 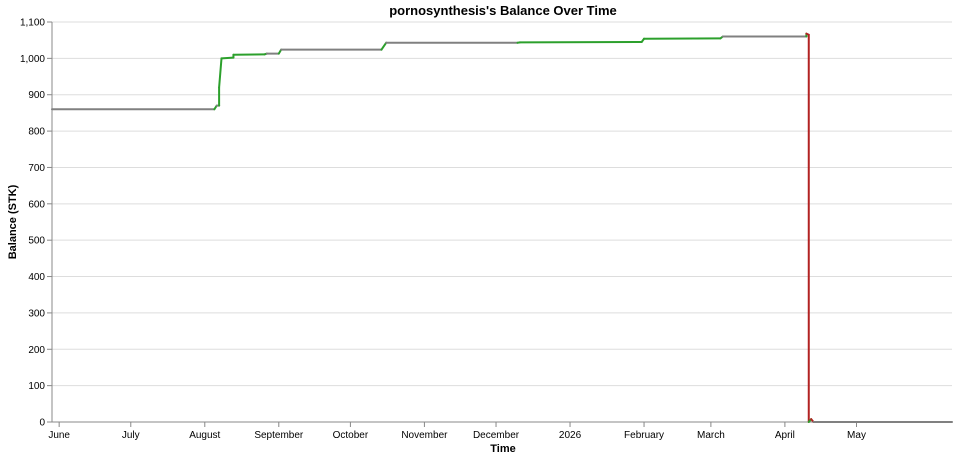 I want to click on x-tick-label: November, so click(x=424, y=435).